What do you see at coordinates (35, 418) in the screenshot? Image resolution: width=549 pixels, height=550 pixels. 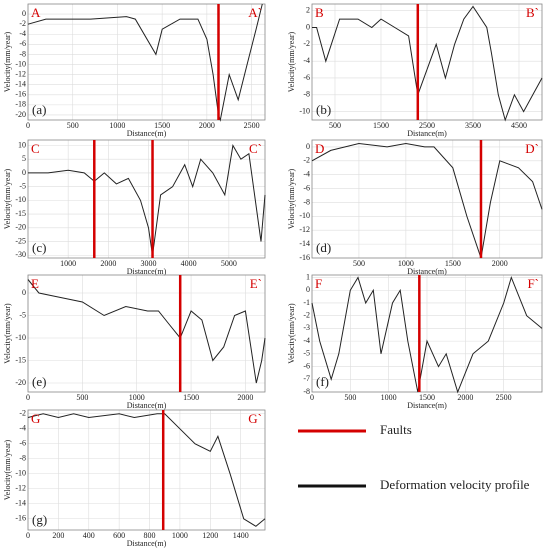 I see `profile-start: G` at bounding box center [35, 418].